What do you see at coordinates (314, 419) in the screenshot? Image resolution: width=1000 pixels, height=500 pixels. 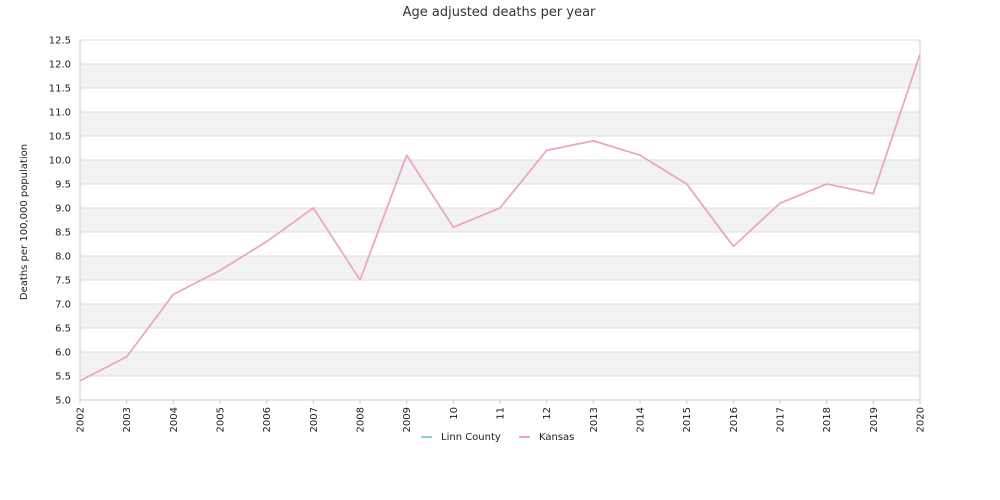 I see `x-tick-label: 2007` at bounding box center [314, 419].